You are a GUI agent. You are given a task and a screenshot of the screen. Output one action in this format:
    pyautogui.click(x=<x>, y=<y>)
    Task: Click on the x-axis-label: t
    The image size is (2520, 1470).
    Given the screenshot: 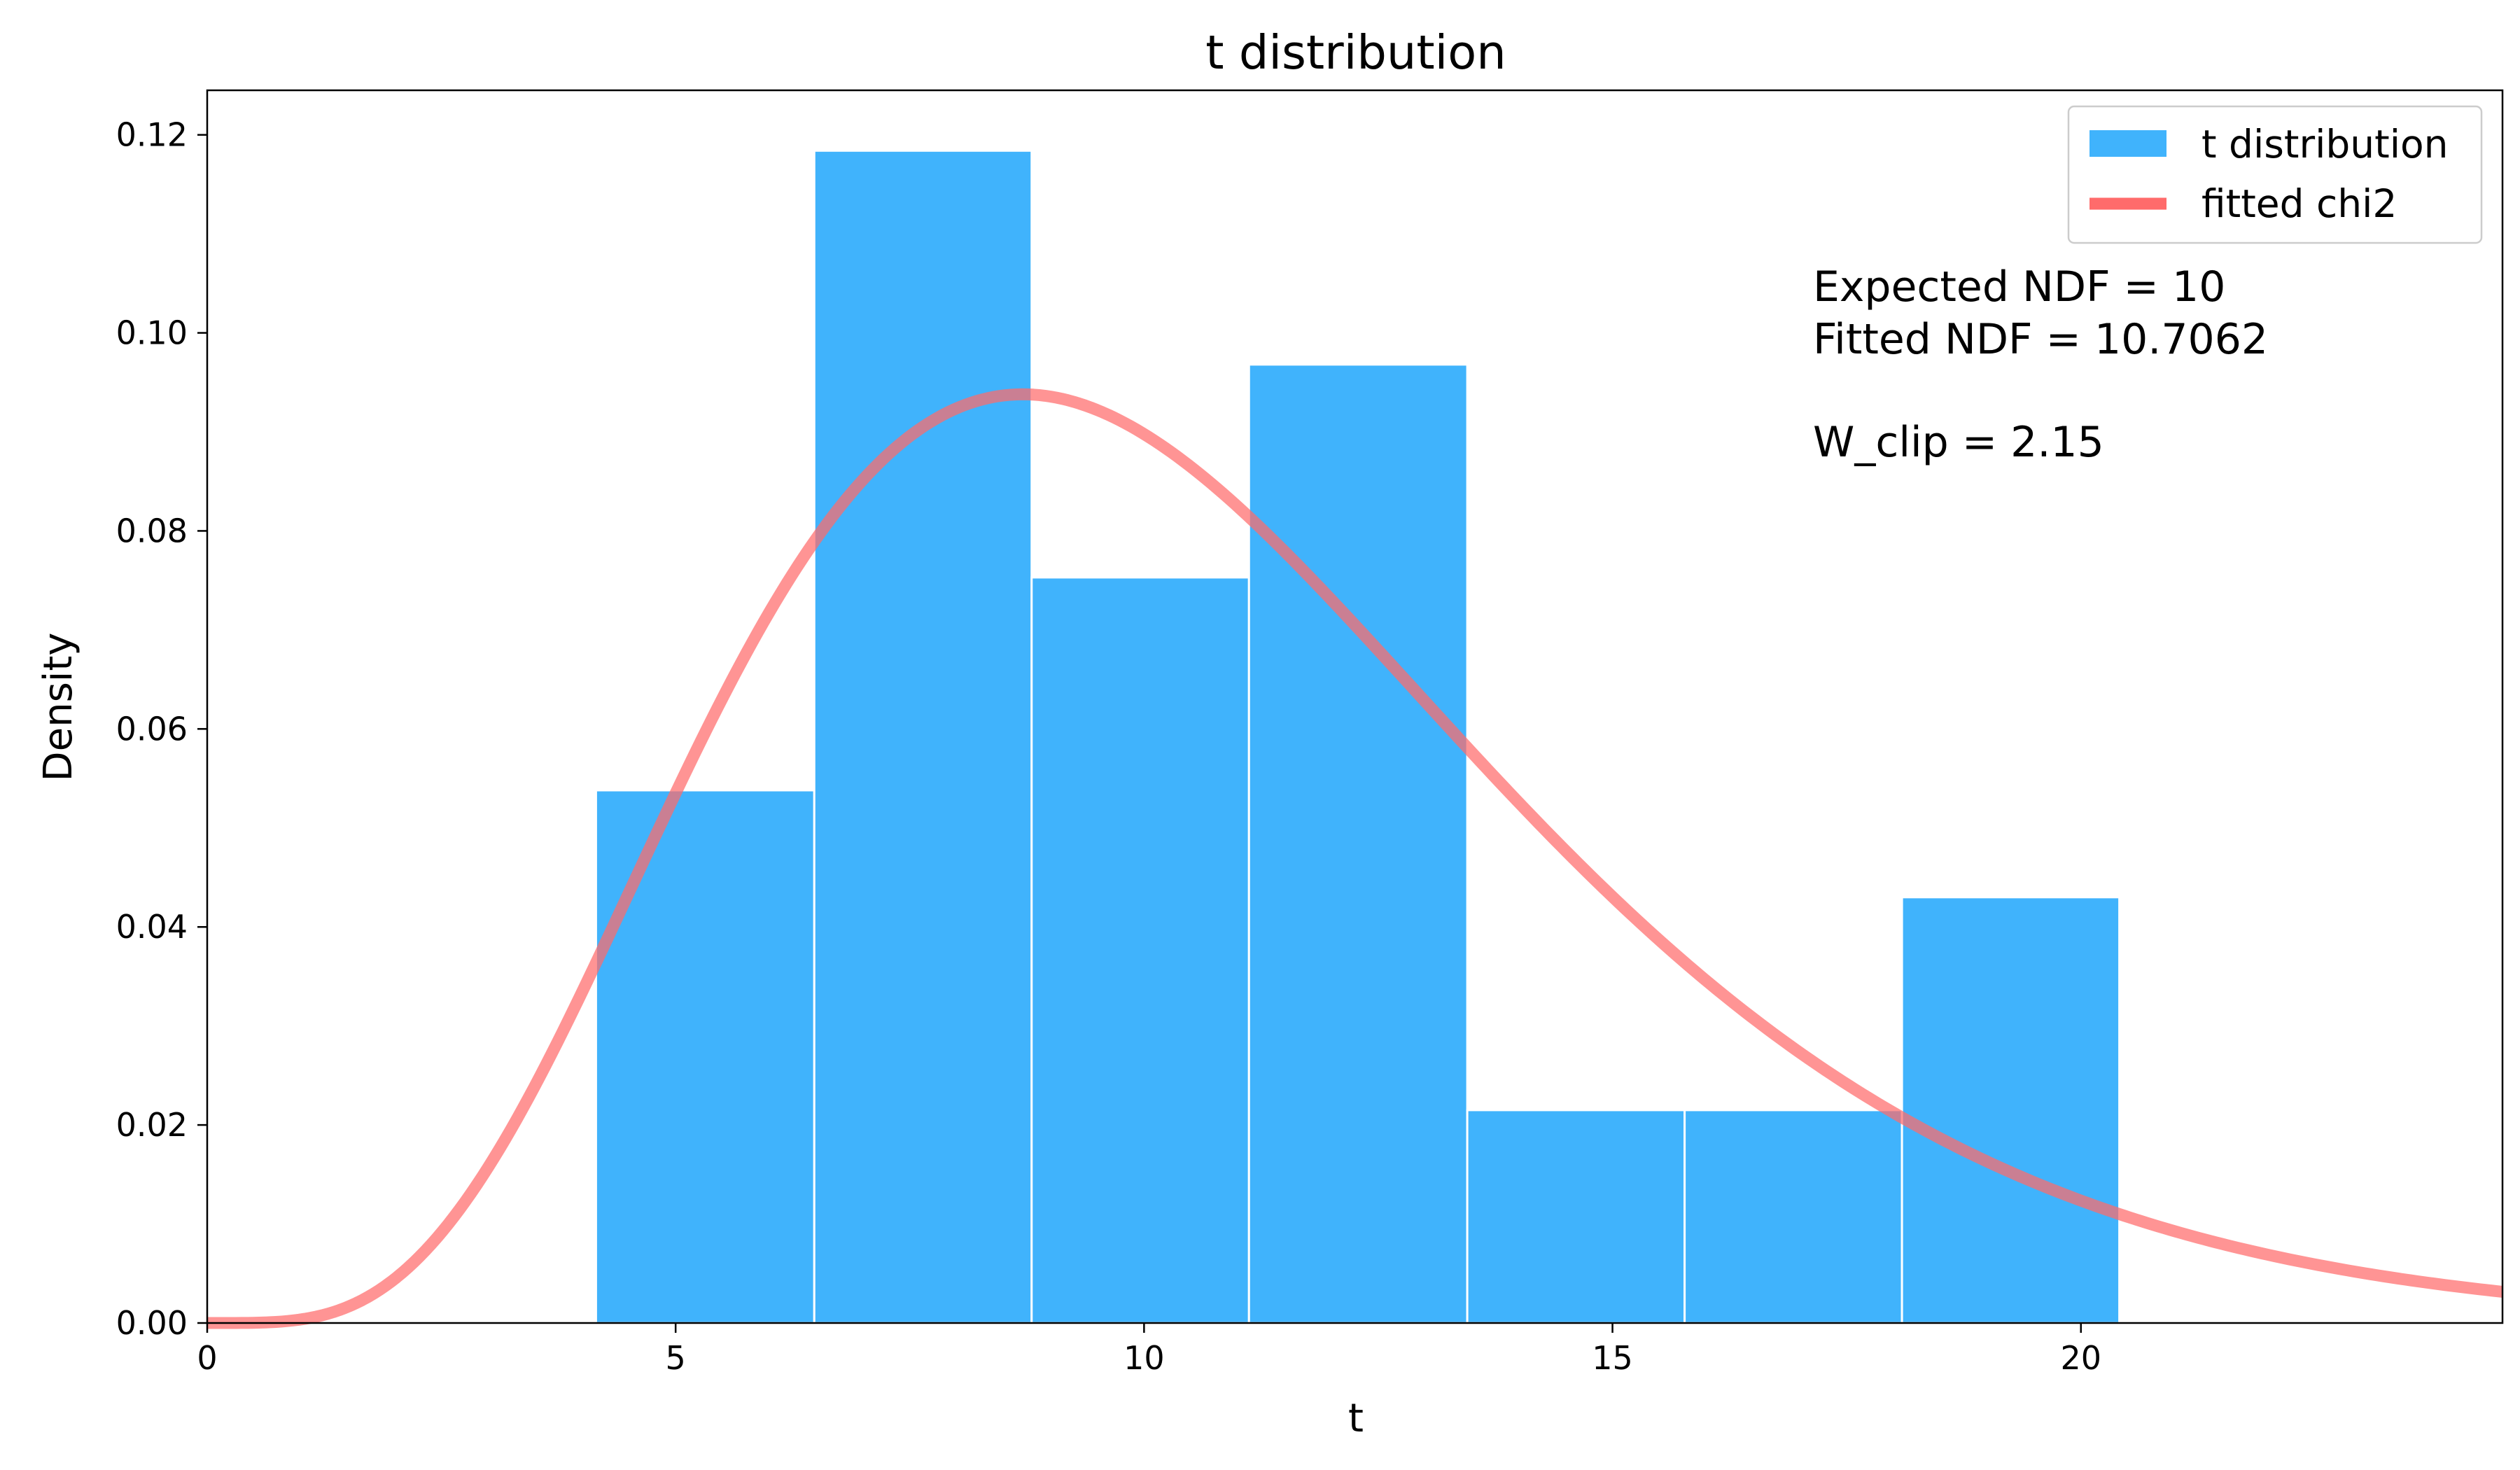 What is the action you would take?
    pyautogui.click(x=1356, y=1418)
    